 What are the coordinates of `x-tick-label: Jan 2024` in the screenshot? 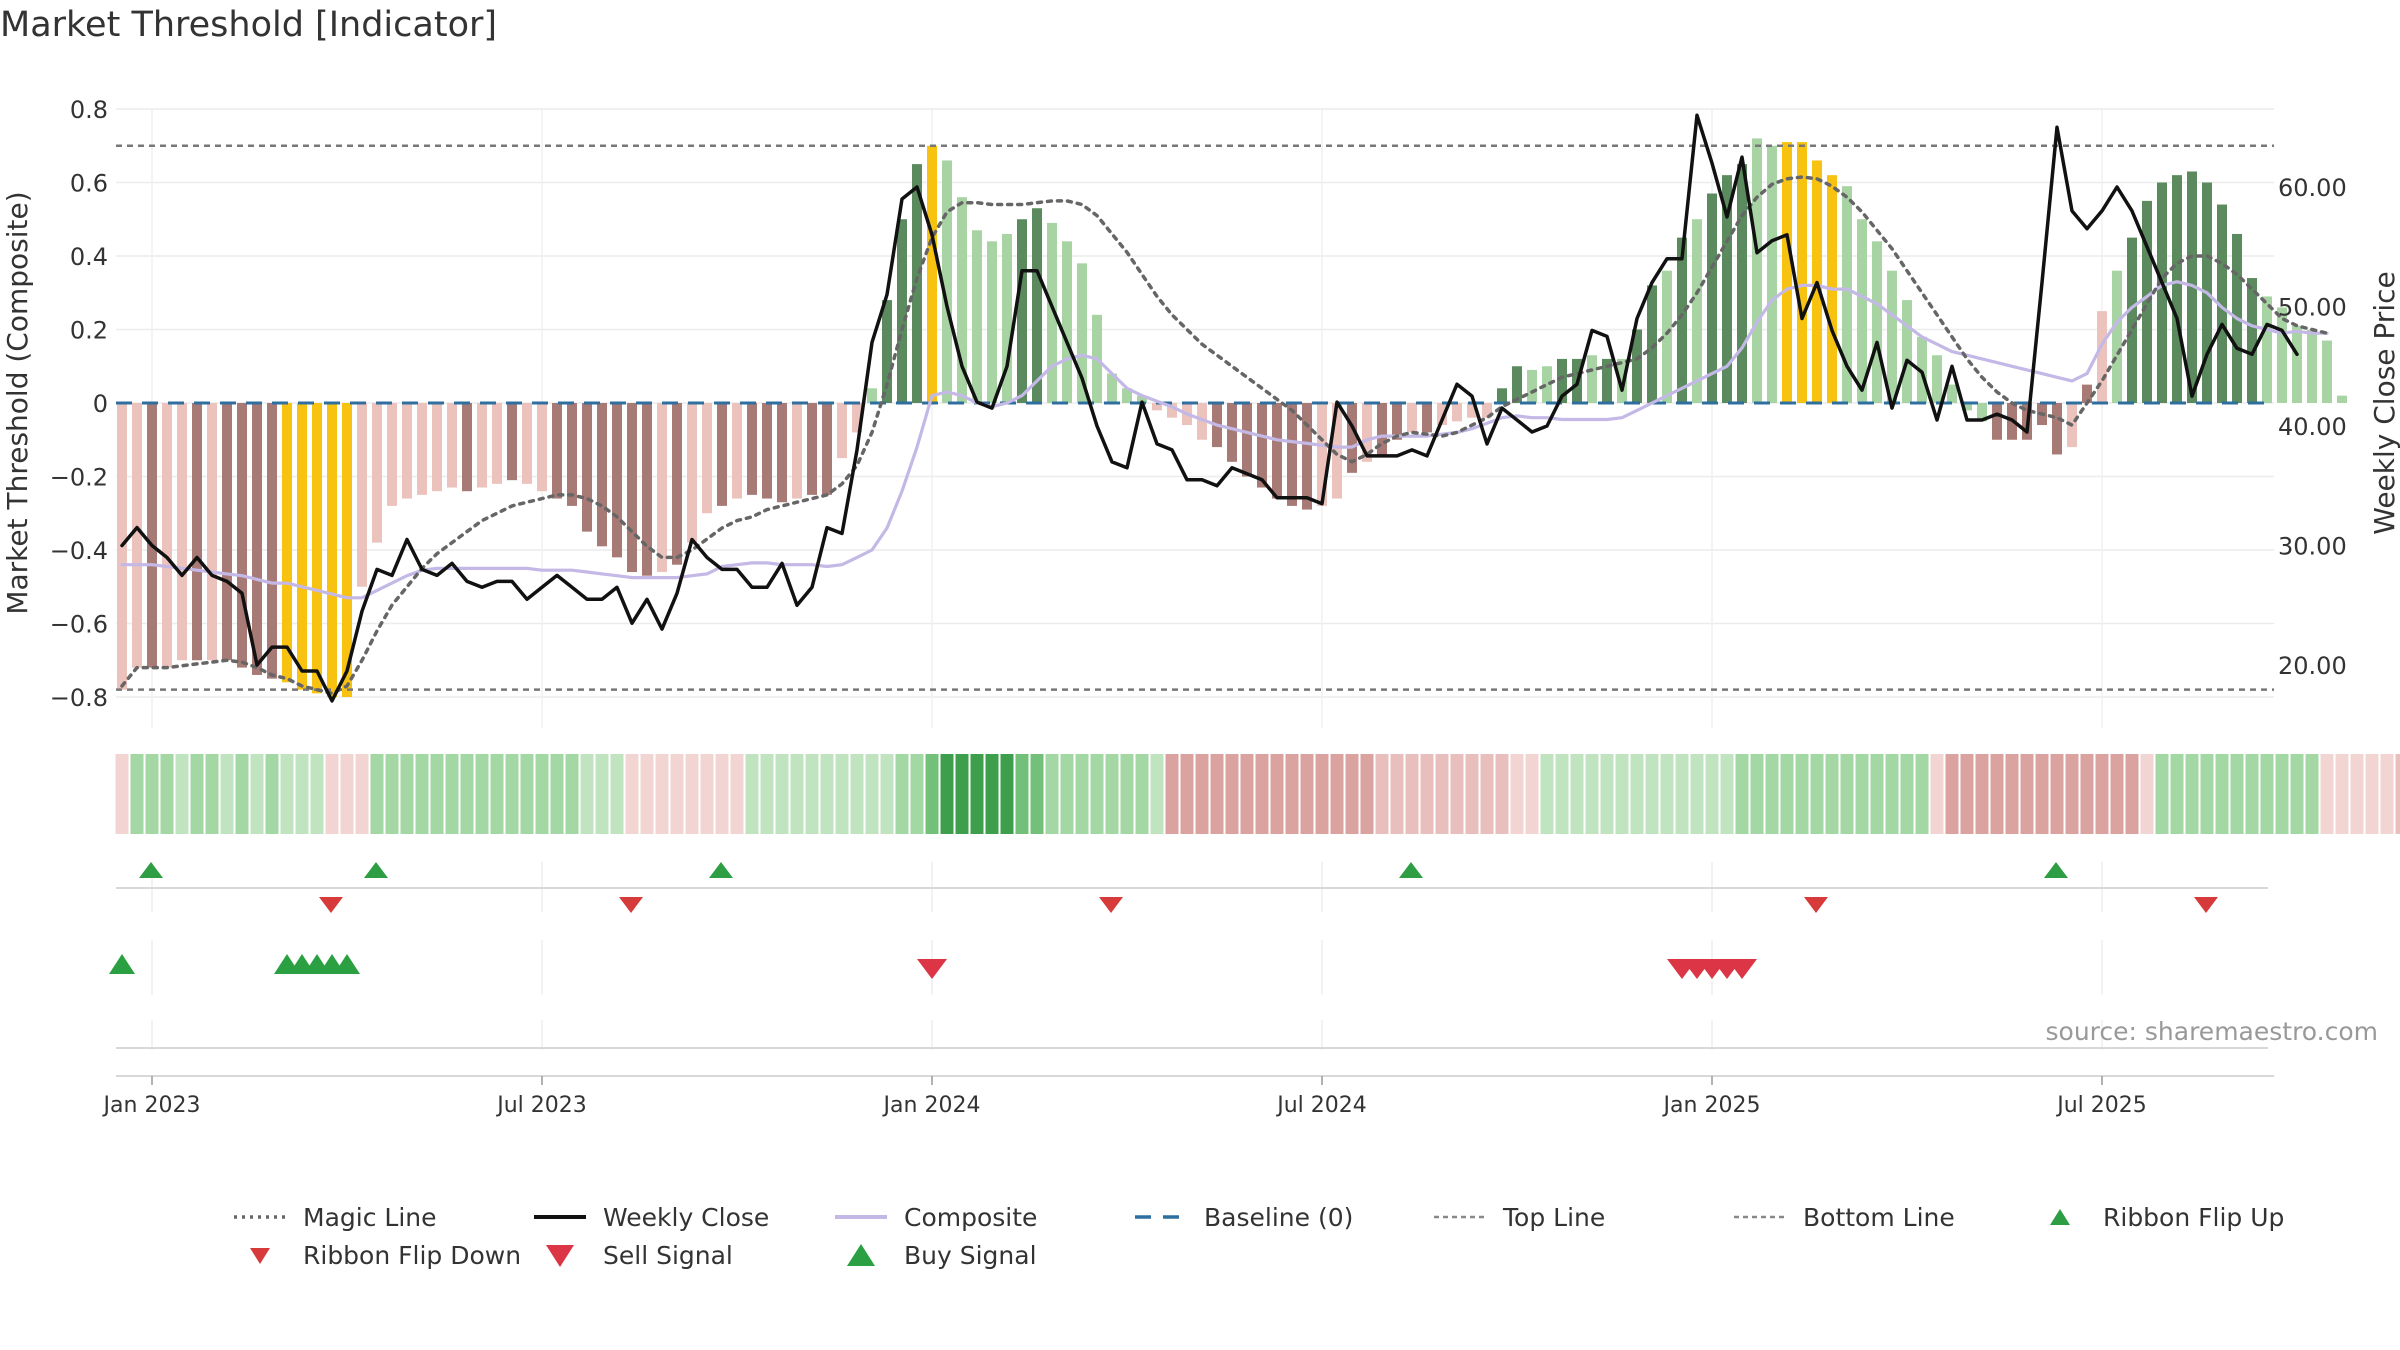 It's located at (931, 1105).